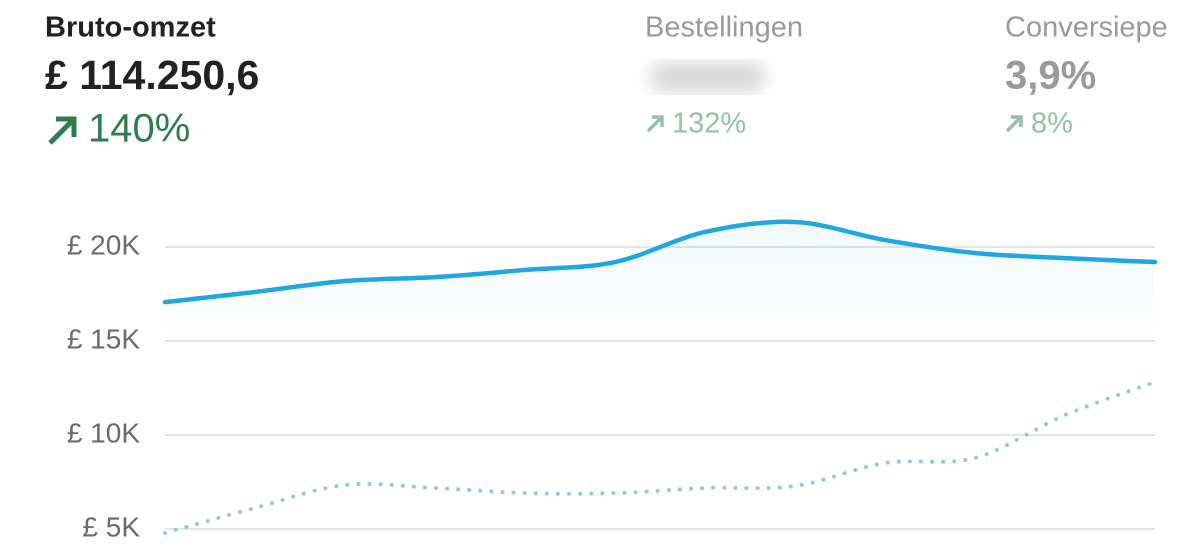  I want to click on y-tick-label: £ 15K, so click(103, 338).